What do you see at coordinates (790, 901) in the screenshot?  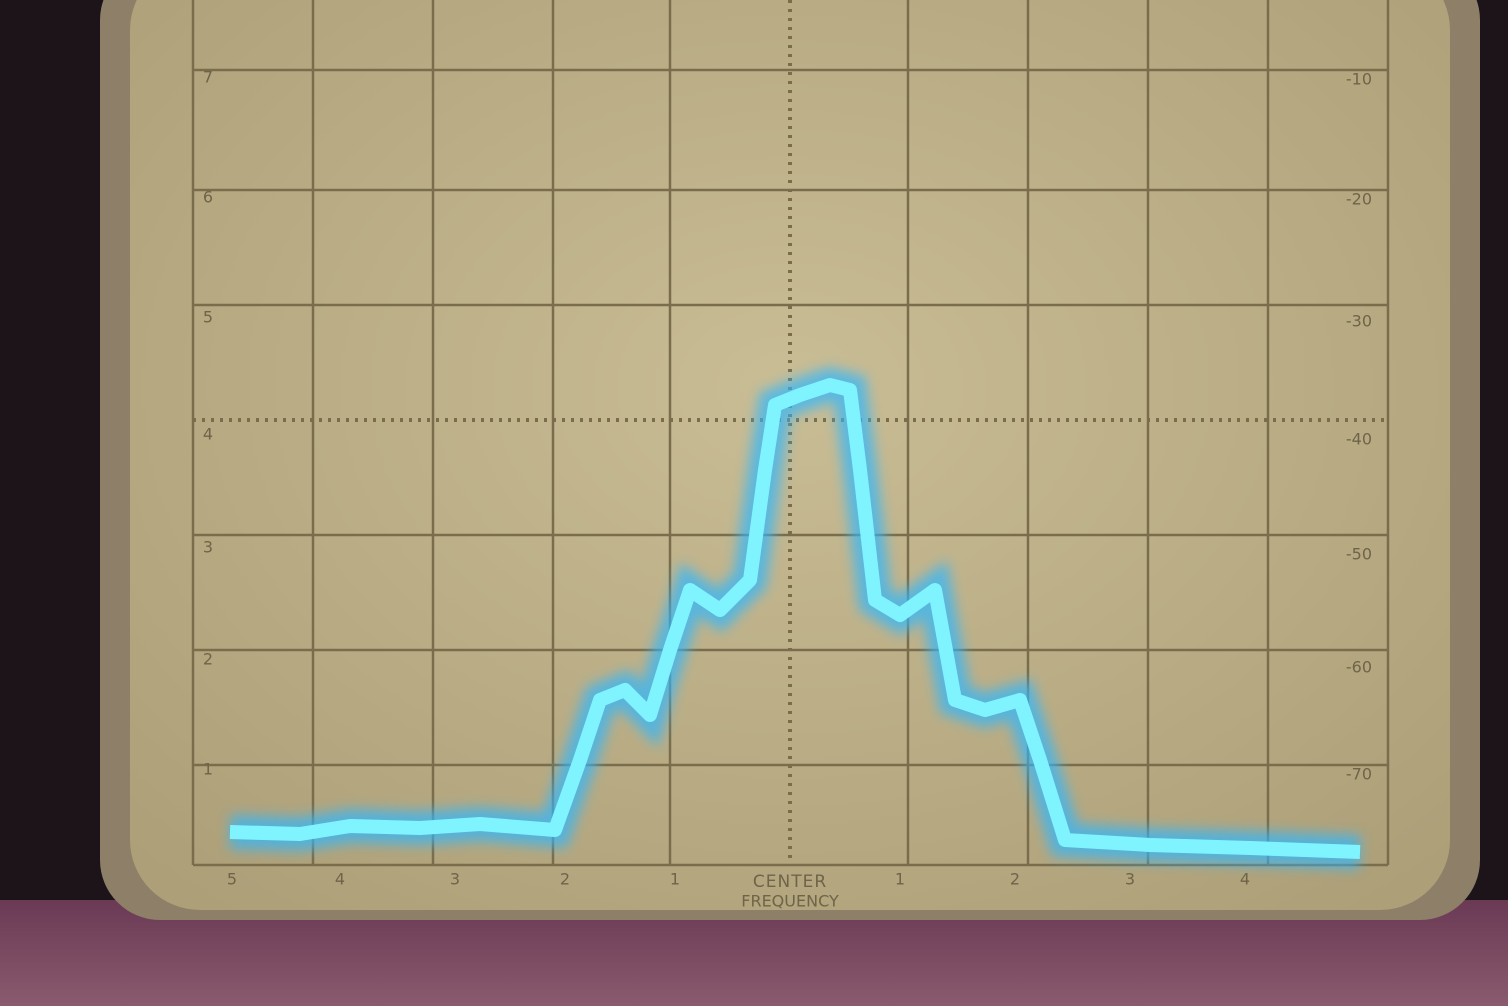 I see `center-sublabel: FREQUENCY` at bounding box center [790, 901].